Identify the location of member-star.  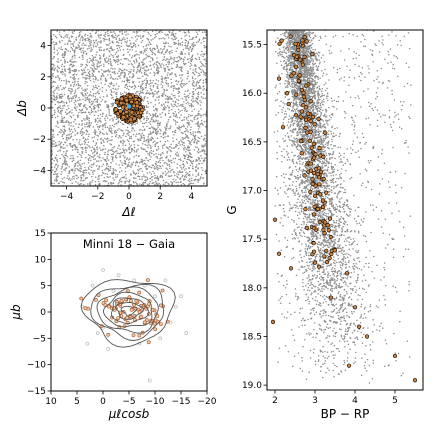
(120, 111).